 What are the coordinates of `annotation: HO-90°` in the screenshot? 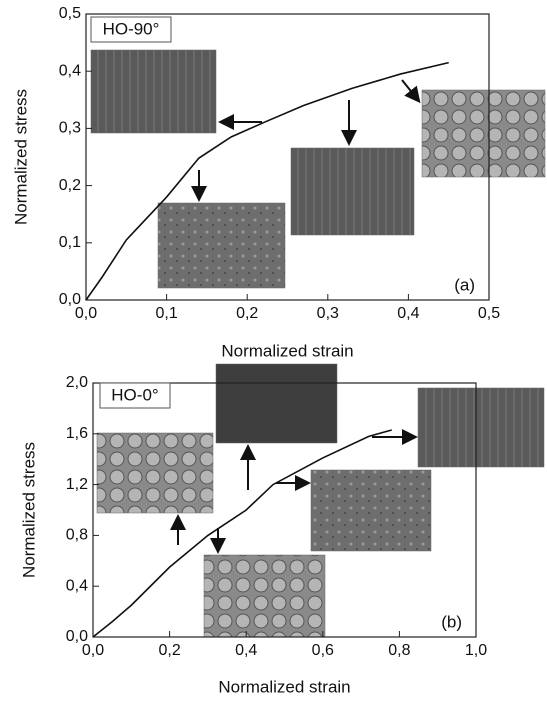 It's located at (131, 28).